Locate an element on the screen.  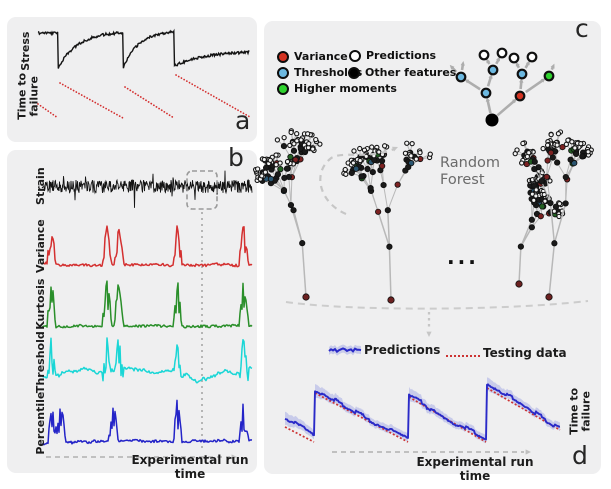
legend-item-predictions: Predictions is located at coordinates (392, 55).